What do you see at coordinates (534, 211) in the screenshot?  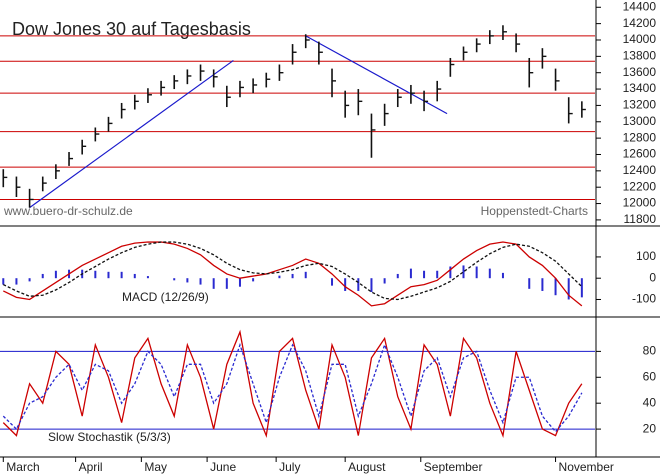 I see `credit: Hoppenstedt-Charts` at bounding box center [534, 211].